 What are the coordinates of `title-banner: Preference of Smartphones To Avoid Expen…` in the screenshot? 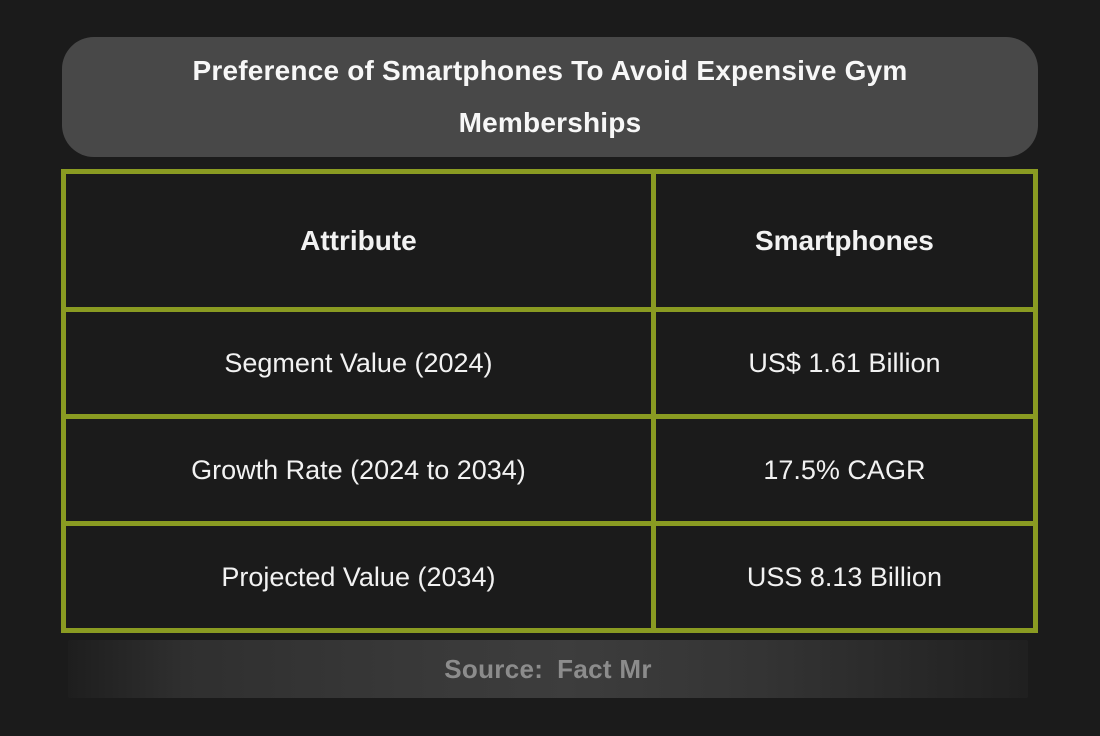 It's located at (550, 97).